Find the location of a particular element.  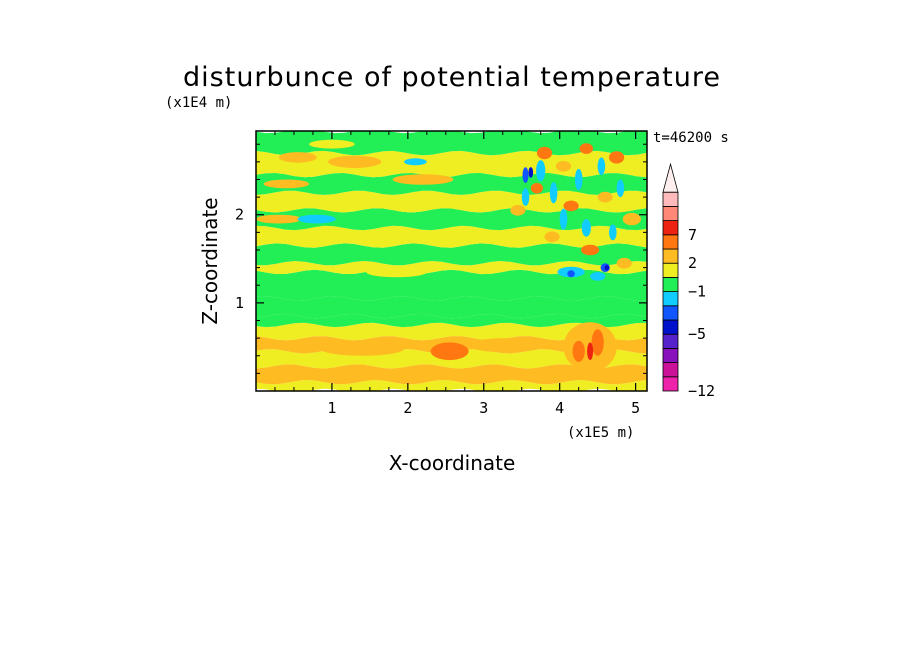

y-tick-label: 2 is located at coordinates (239, 215).